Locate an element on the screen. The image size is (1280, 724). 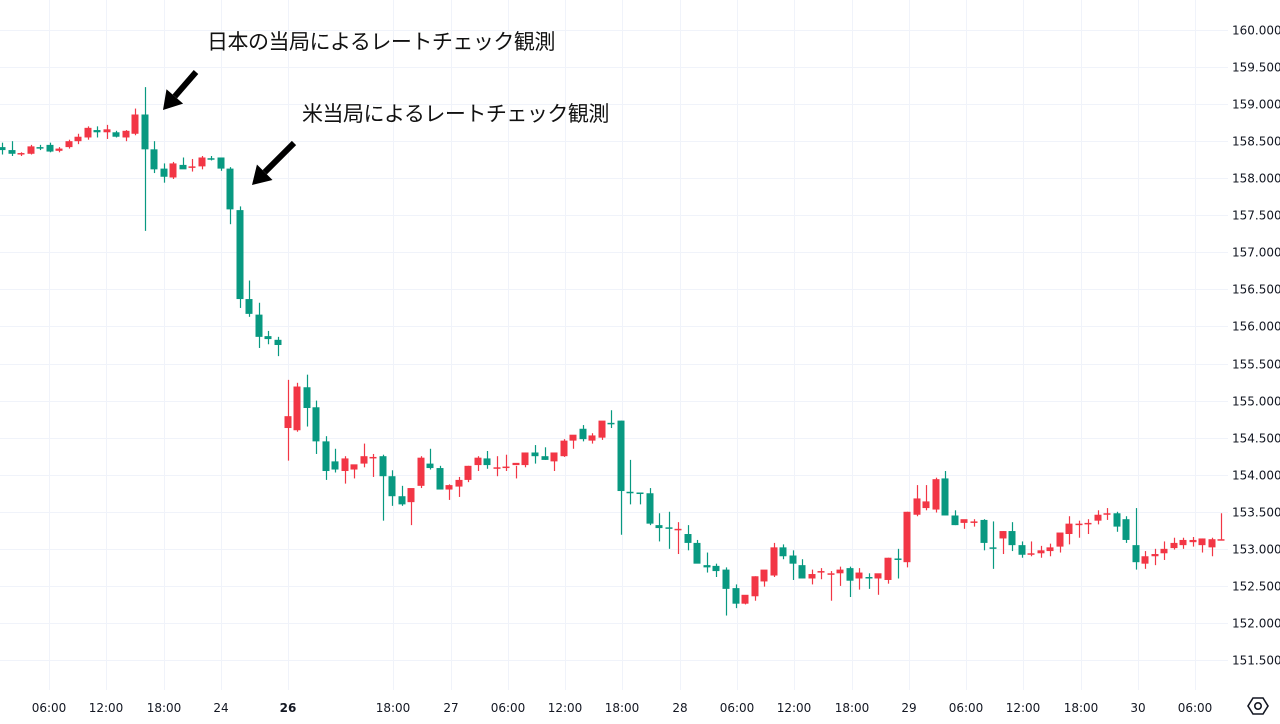
y-axis-tick-label: 154.500 is located at coordinates (1256, 439).